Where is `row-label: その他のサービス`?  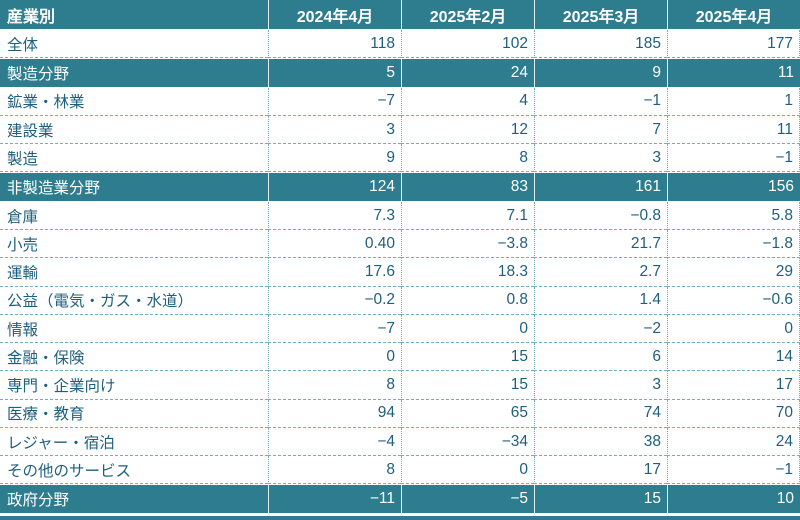 row-label: その他のサービス is located at coordinates (134, 470).